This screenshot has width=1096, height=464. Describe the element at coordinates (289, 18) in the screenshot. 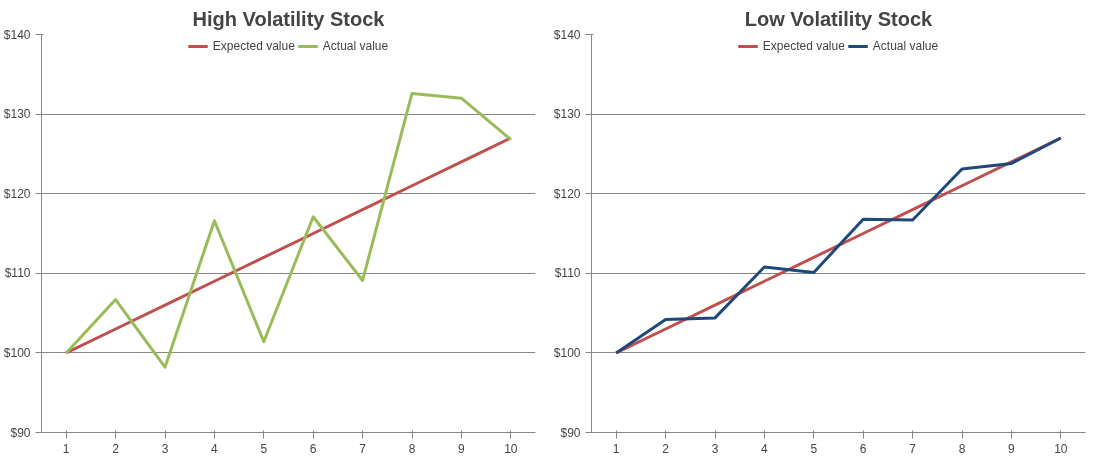

I see `chart-title: High Volatility Stock` at that location.